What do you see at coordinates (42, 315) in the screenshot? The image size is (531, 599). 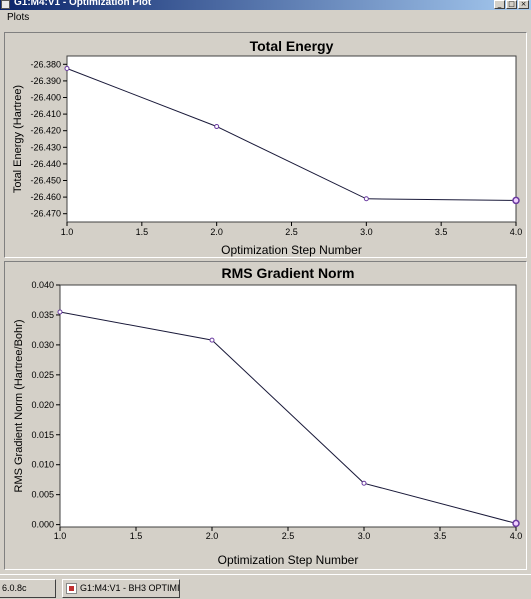 I see `y-tick-label: 0.035` at bounding box center [42, 315].